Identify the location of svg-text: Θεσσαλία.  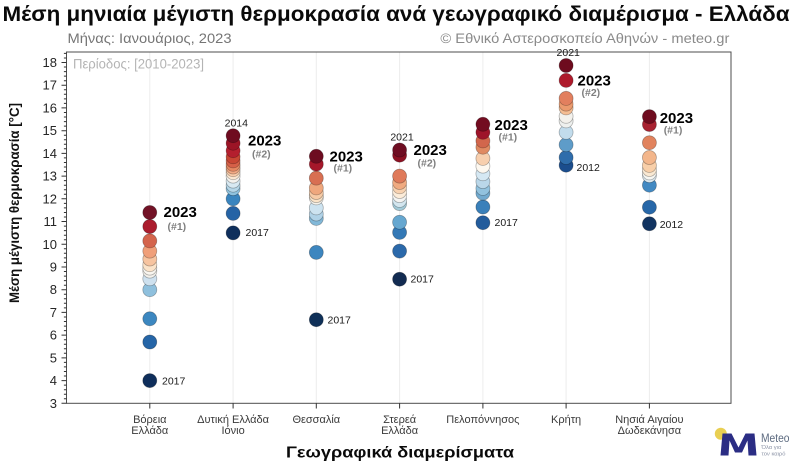
(316, 420).